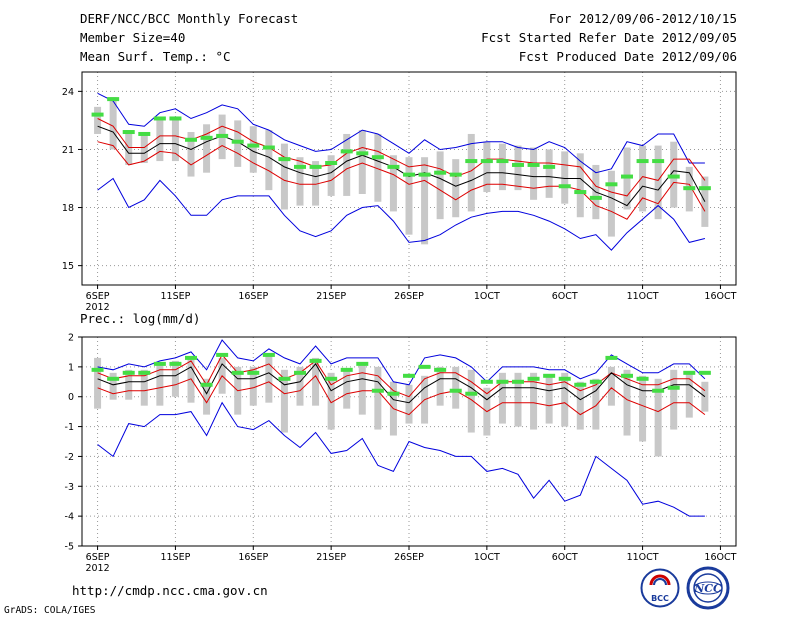 The width and height of the screenshot is (800, 618). What do you see at coordinates (69, 547) in the screenshot?
I see `p2-ytick-label-0: -5` at bounding box center [69, 547].